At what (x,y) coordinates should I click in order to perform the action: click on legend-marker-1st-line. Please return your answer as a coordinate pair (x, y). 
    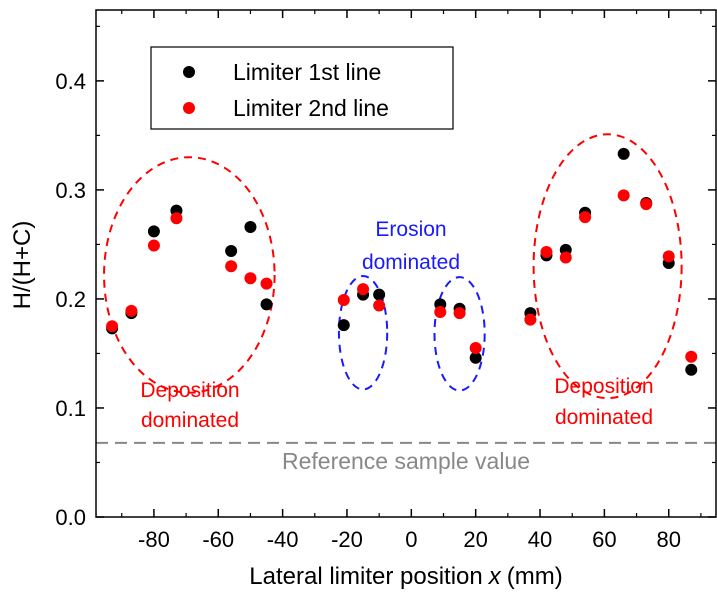
    Looking at the image, I should click on (189, 72).